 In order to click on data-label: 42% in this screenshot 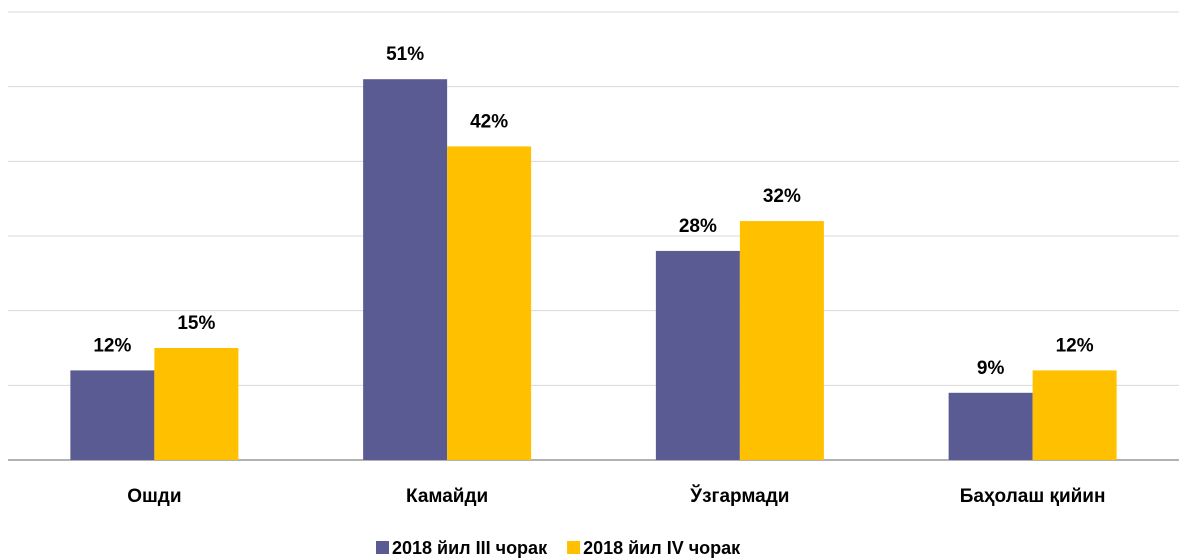, I will do `click(489, 121)`.